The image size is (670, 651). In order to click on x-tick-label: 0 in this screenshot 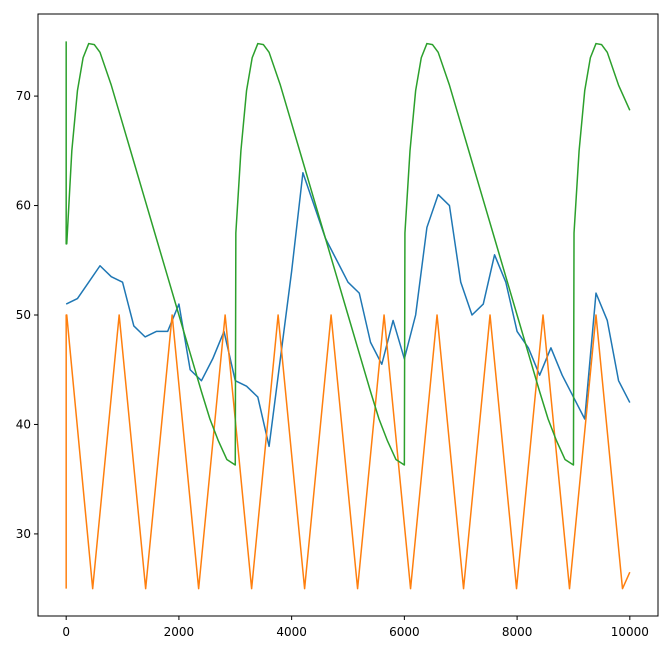, I will do `click(66, 632)`.